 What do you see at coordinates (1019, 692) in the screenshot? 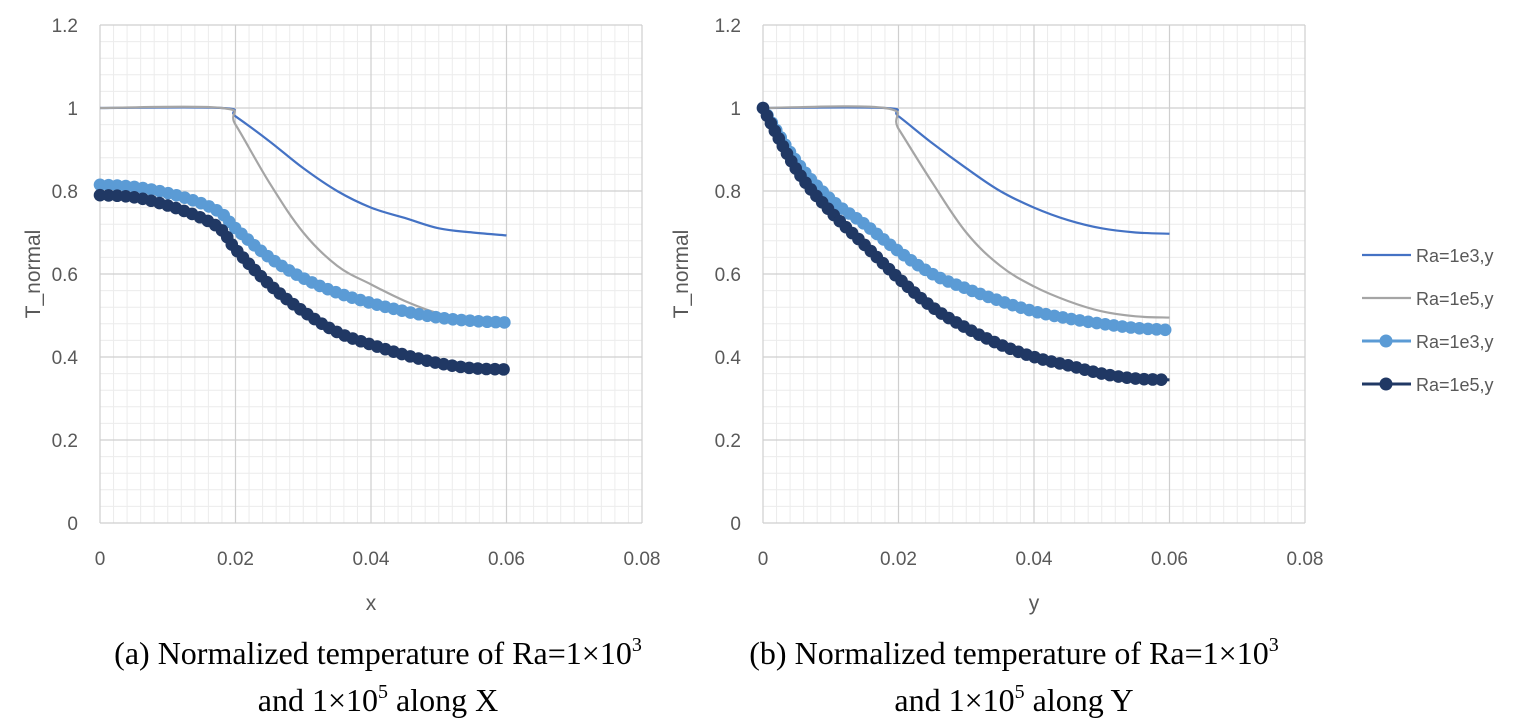
I see `caption-b-exponent-2: 5` at bounding box center [1019, 692].